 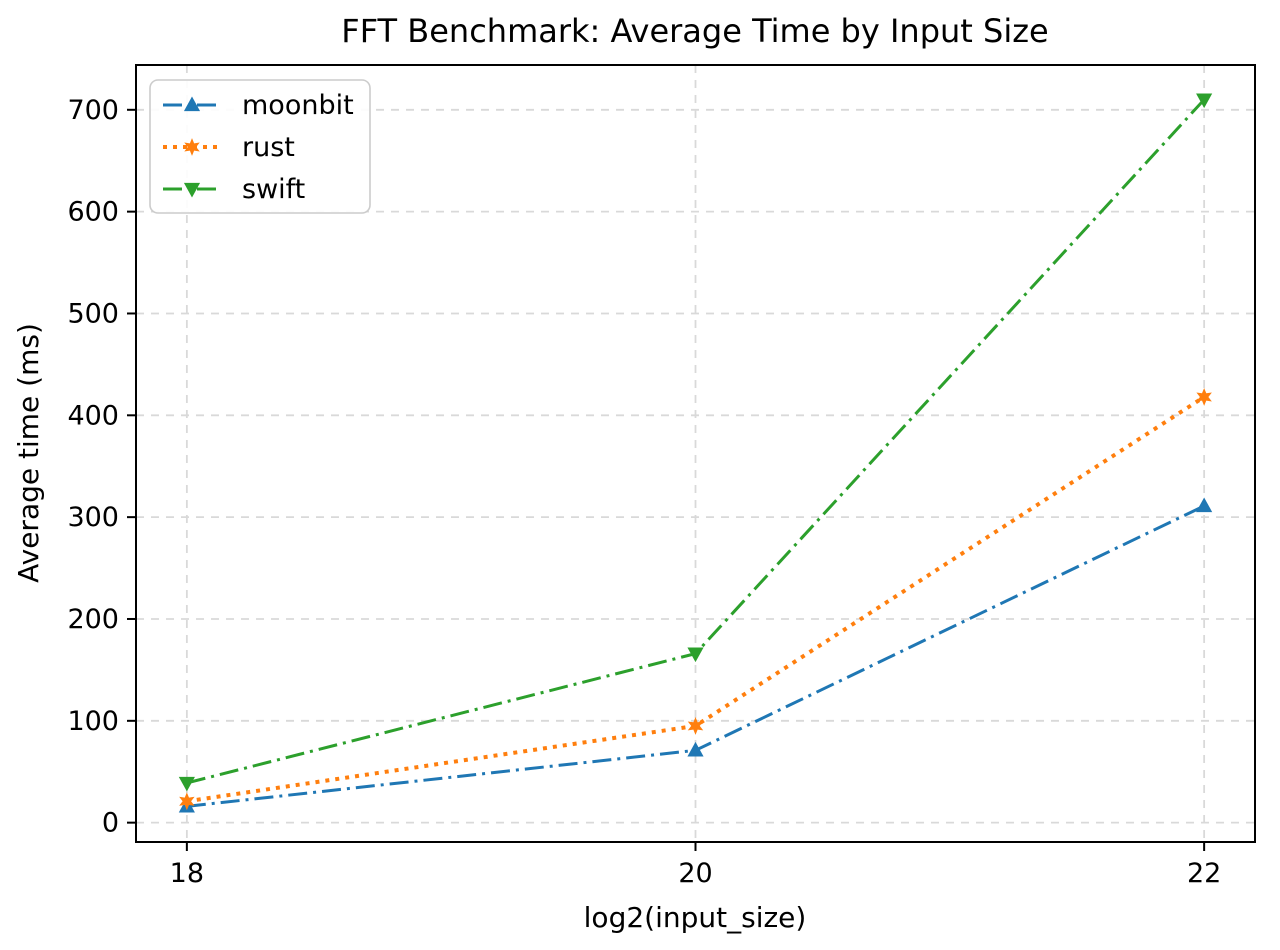 I want to click on y-tick-label: 600, so click(x=93, y=212).